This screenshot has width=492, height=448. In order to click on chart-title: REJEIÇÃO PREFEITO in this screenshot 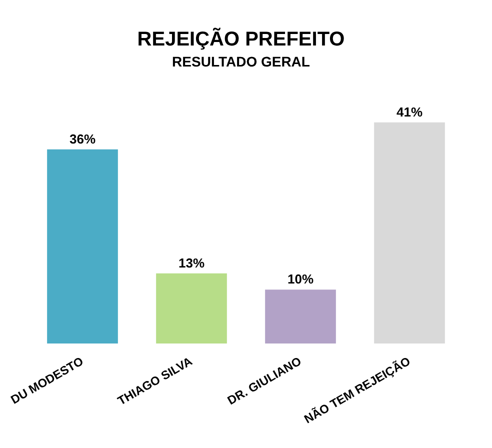, I will do `click(241, 39)`.